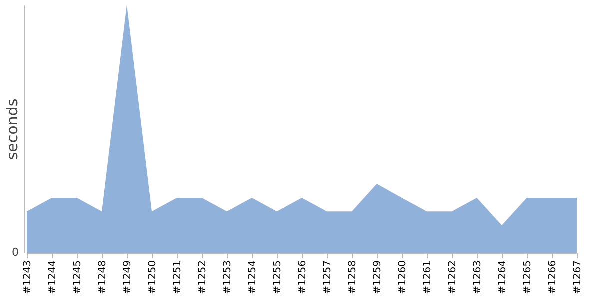 Image resolution: width=600 pixels, height=300 pixels. What do you see at coordinates (153, 277) in the screenshot?
I see `x-tick-label: #1250` at bounding box center [153, 277].